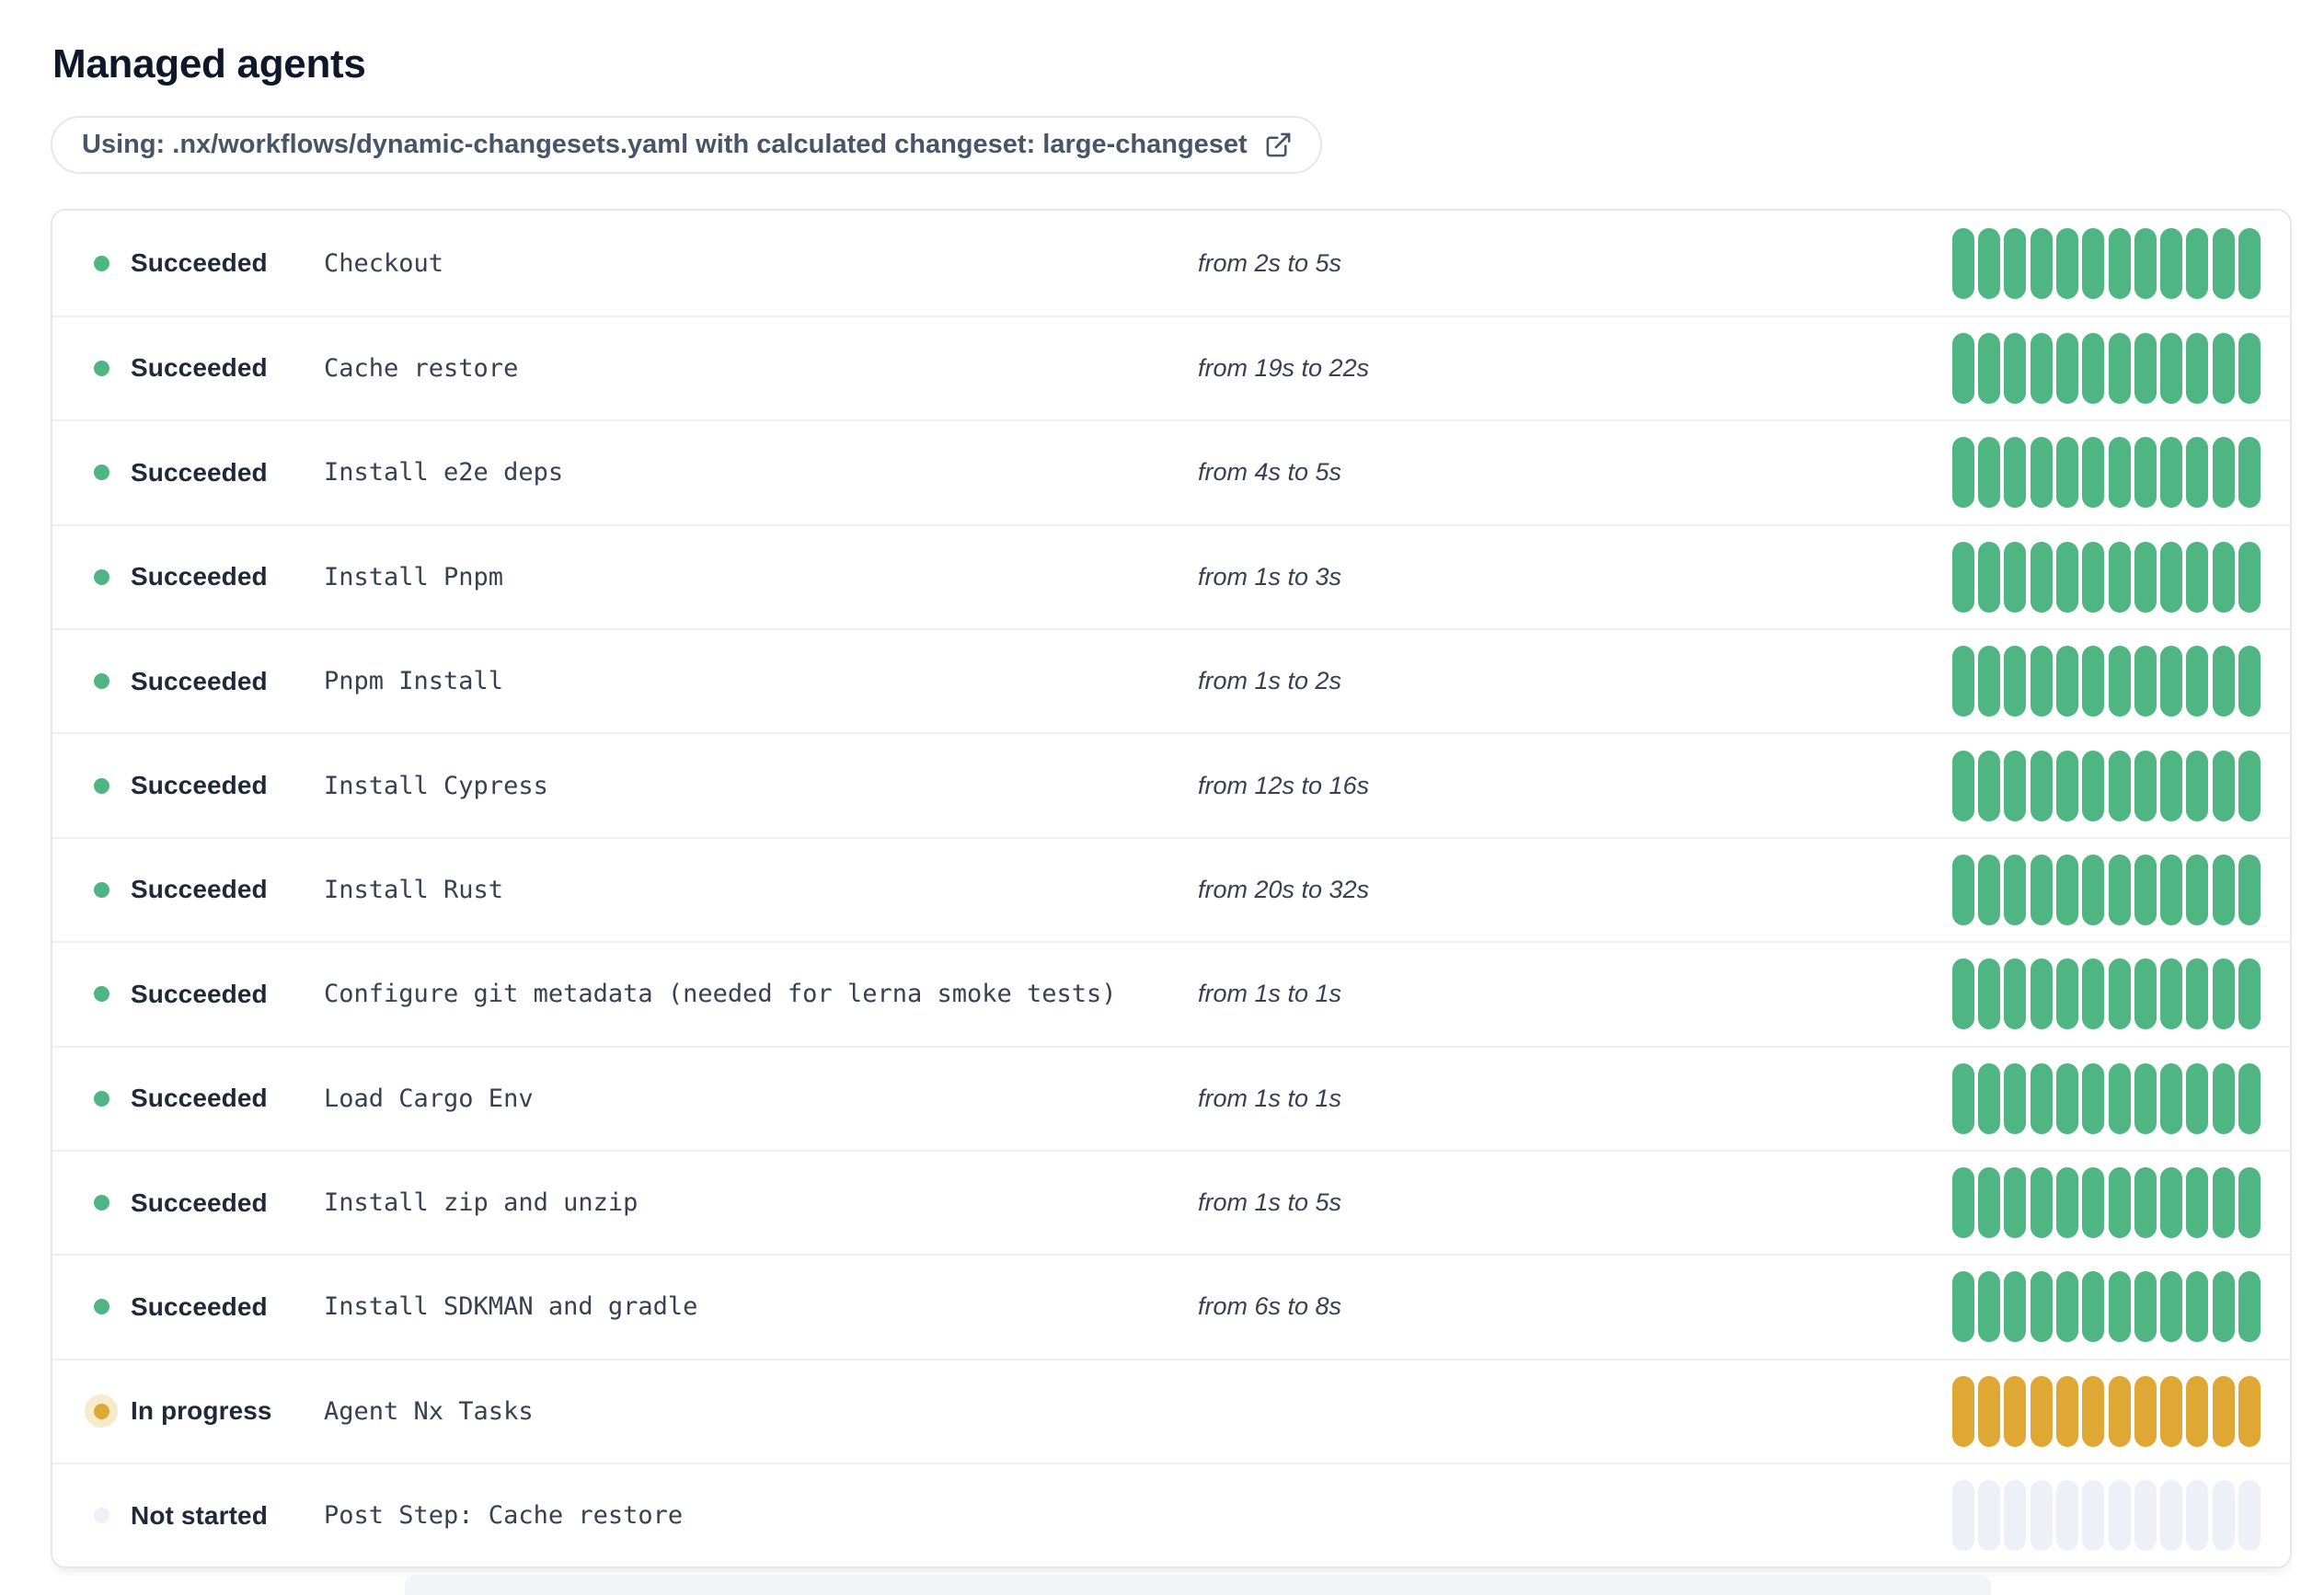  I want to click on step-name: Install Cypress, so click(436, 785).